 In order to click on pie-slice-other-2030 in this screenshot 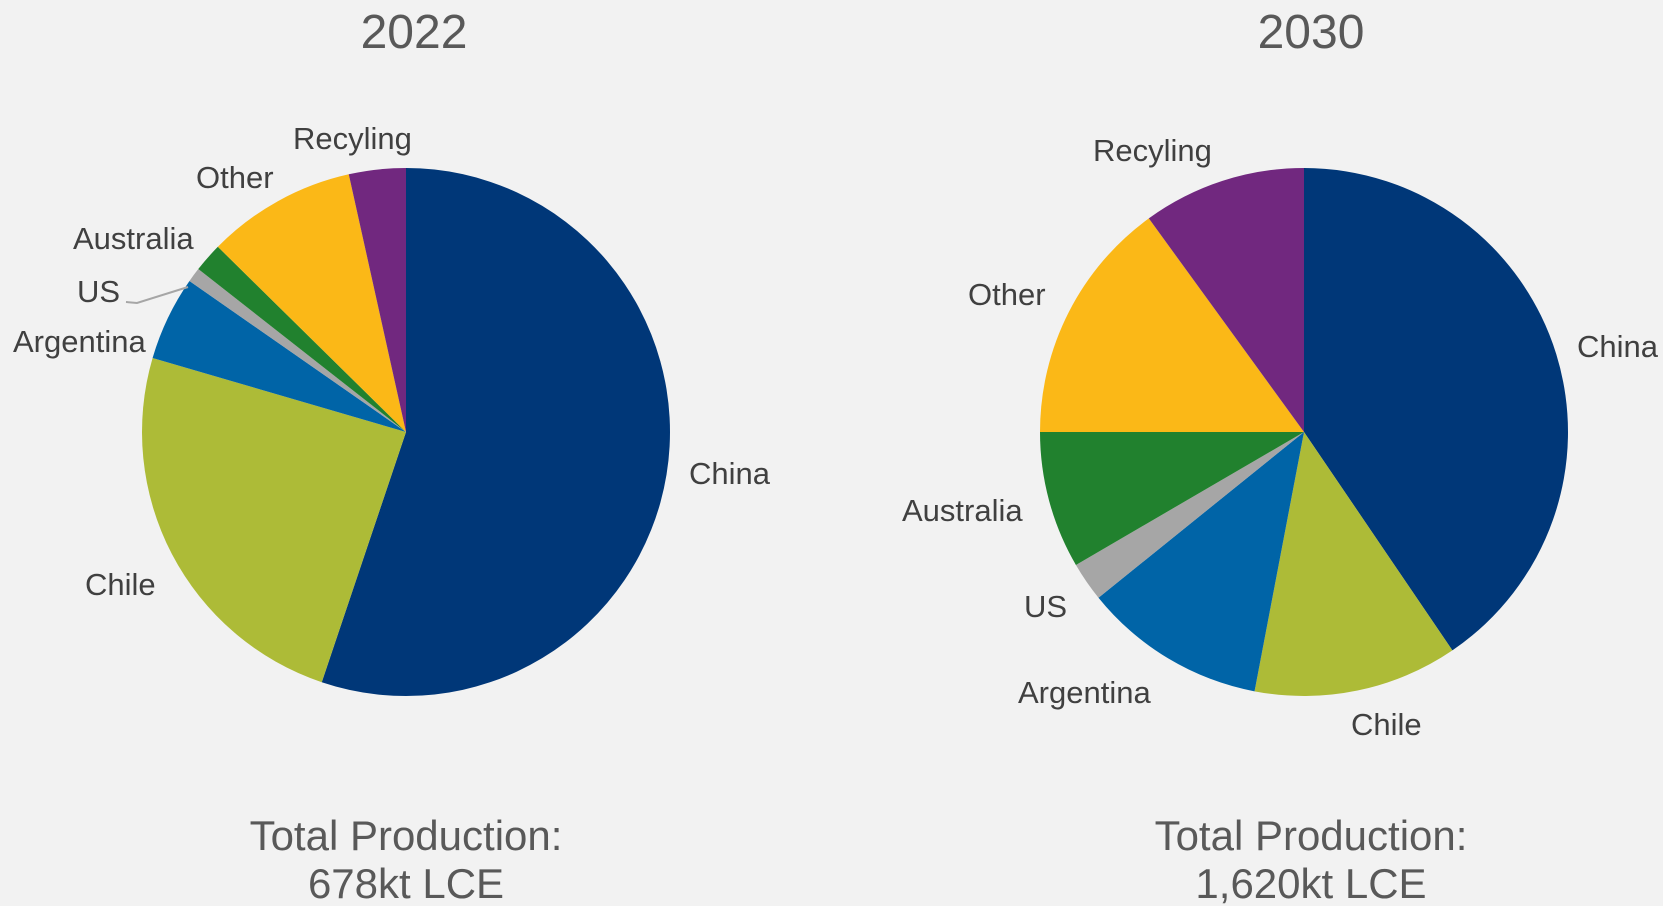, I will do `click(1172, 325)`.